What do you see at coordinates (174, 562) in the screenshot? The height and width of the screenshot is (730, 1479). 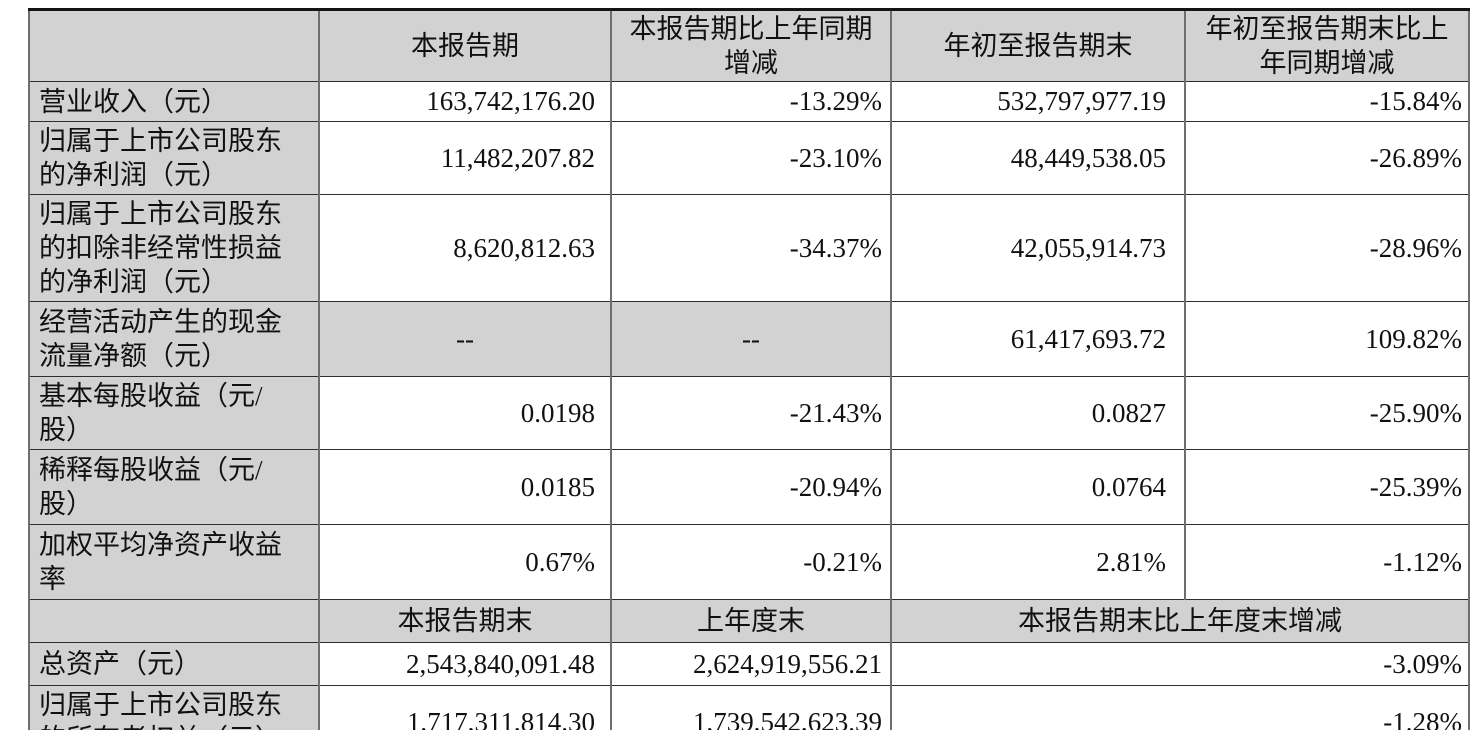 I see `metric-label: 加权平均净资产收益率` at bounding box center [174, 562].